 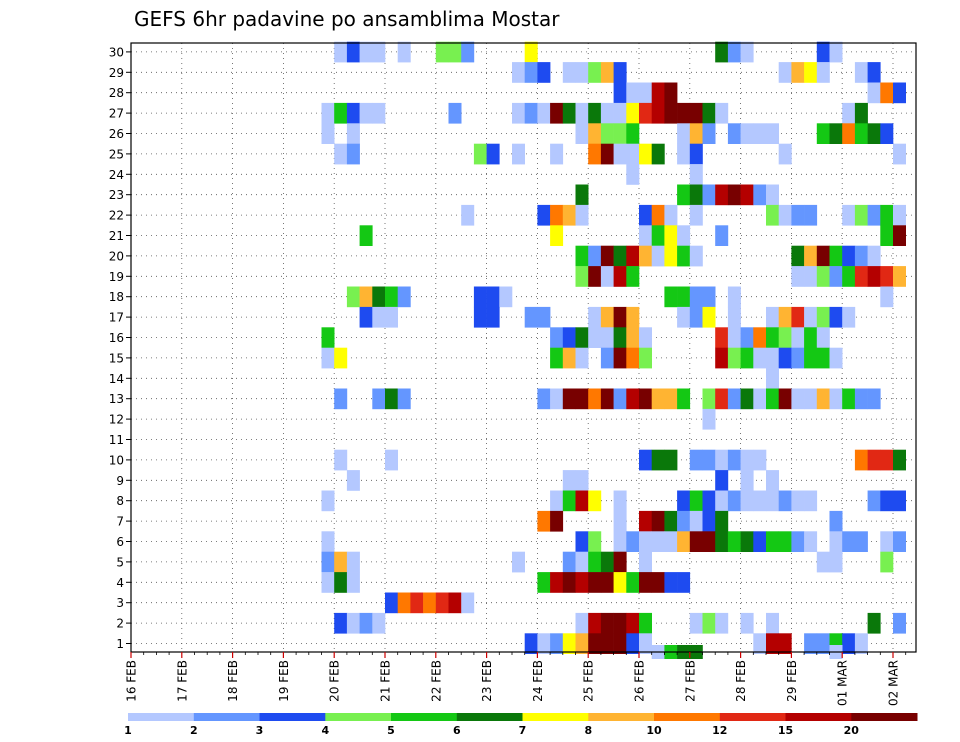 What do you see at coordinates (120, 644) in the screenshot?
I see `y-tick-label: 1` at bounding box center [120, 644].